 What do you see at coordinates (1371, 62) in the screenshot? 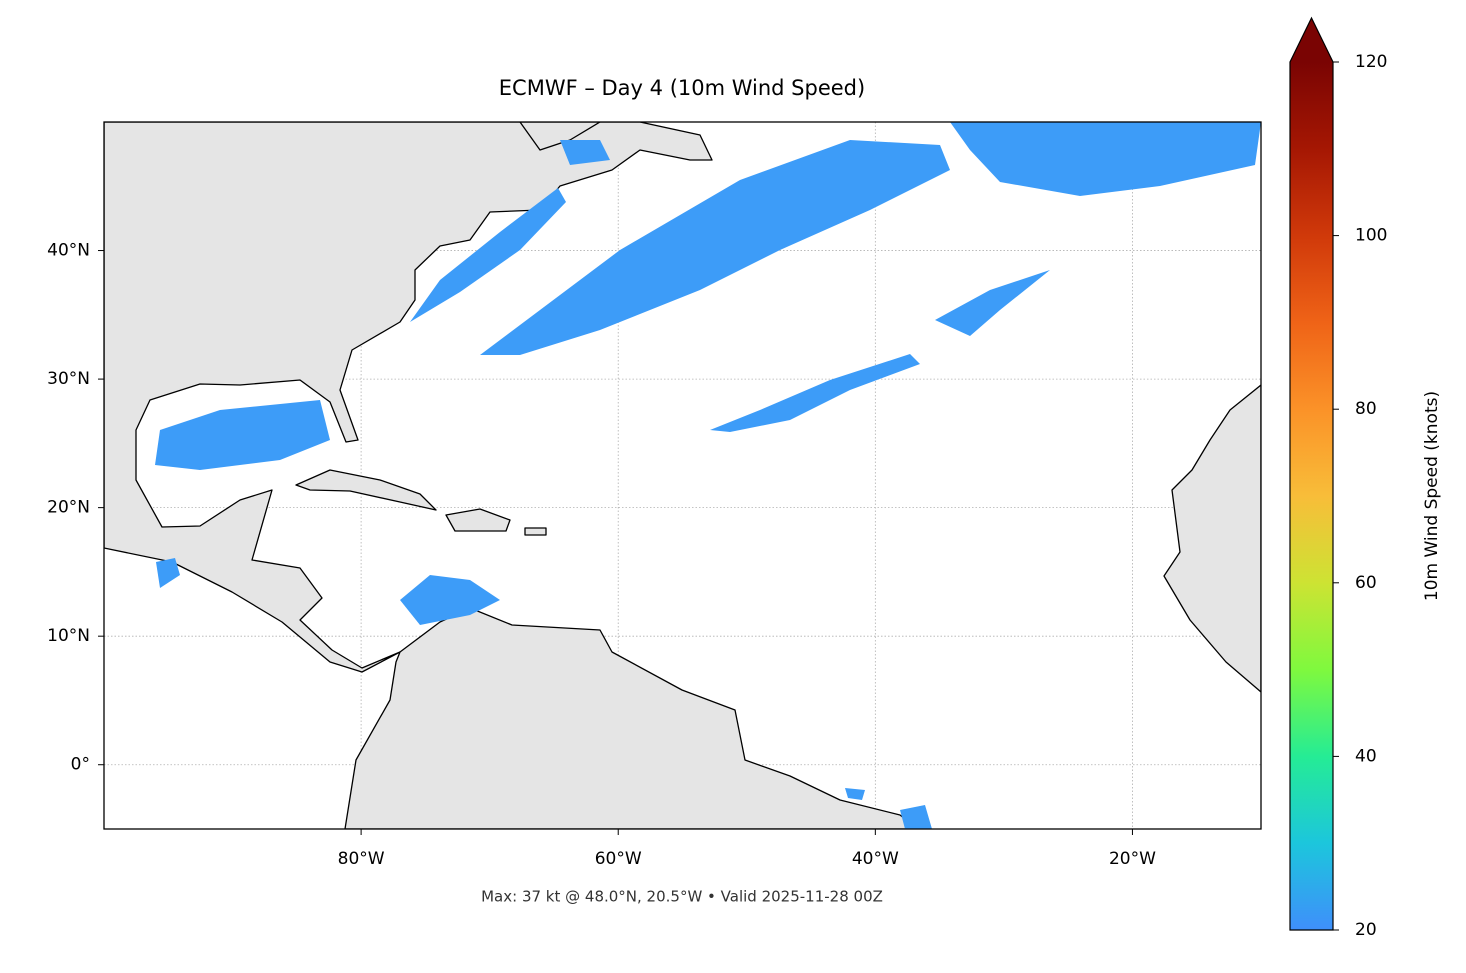
I see `colorbar-tick-label: 120` at bounding box center [1371, 62].